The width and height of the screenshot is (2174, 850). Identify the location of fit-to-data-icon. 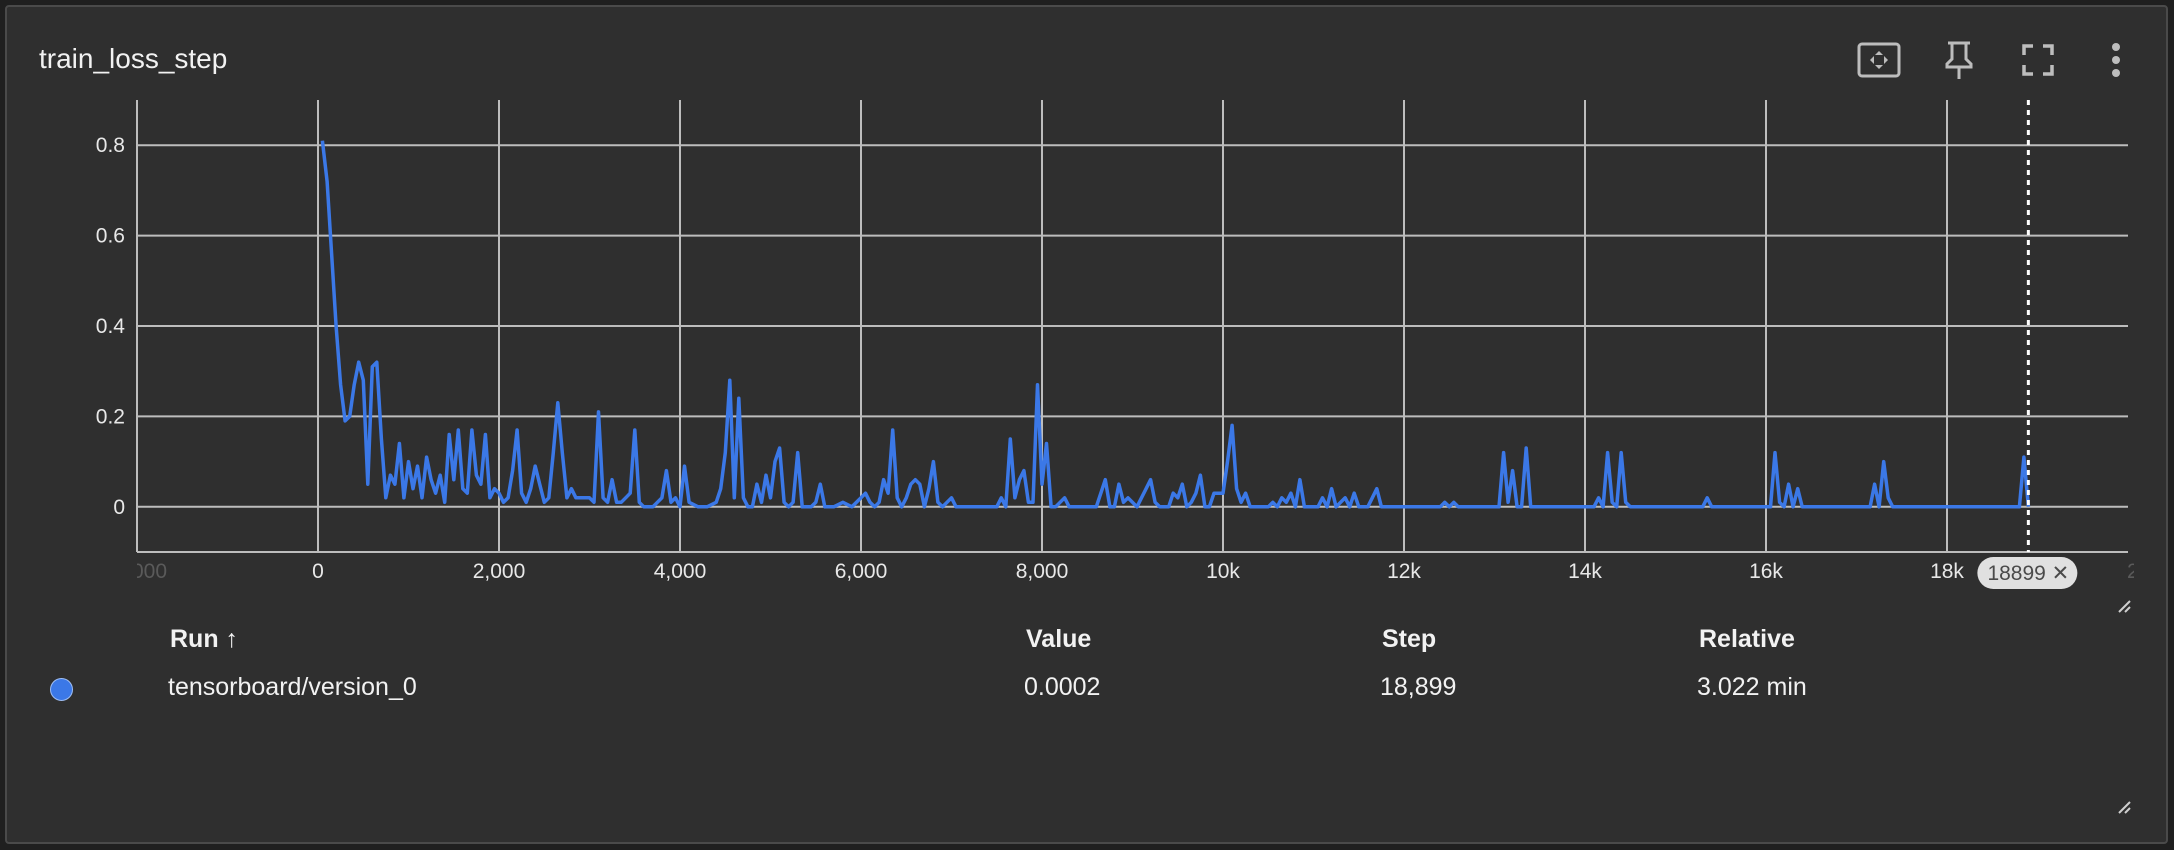
(1879, 60).